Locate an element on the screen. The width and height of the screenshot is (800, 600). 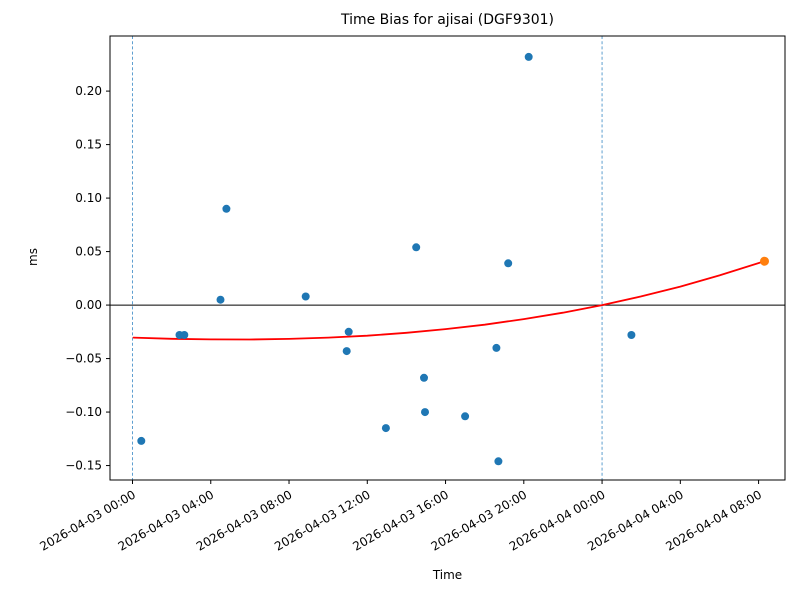
y-tick-label: −0.15 is located at coordinates (83, 466).